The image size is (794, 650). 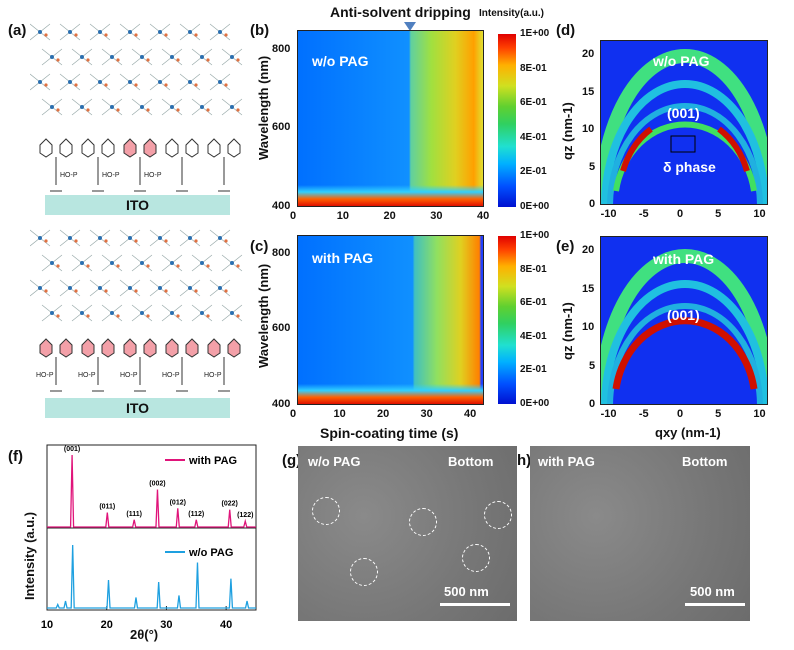 What do you see at coordinates (565, 246) in the screenshot?
I see `panel-label-e: (e)` at bounding box center [565, 246].